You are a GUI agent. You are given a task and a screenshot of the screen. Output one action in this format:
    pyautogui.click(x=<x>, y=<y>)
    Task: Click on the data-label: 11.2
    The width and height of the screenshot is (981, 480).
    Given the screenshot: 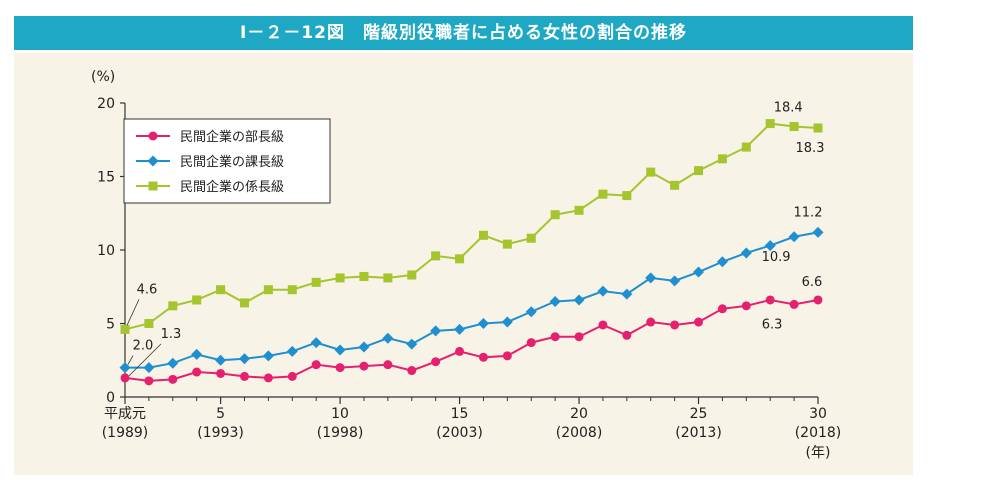 What is the action you would take?
    pyautogui.click(x=808, y=212)
    